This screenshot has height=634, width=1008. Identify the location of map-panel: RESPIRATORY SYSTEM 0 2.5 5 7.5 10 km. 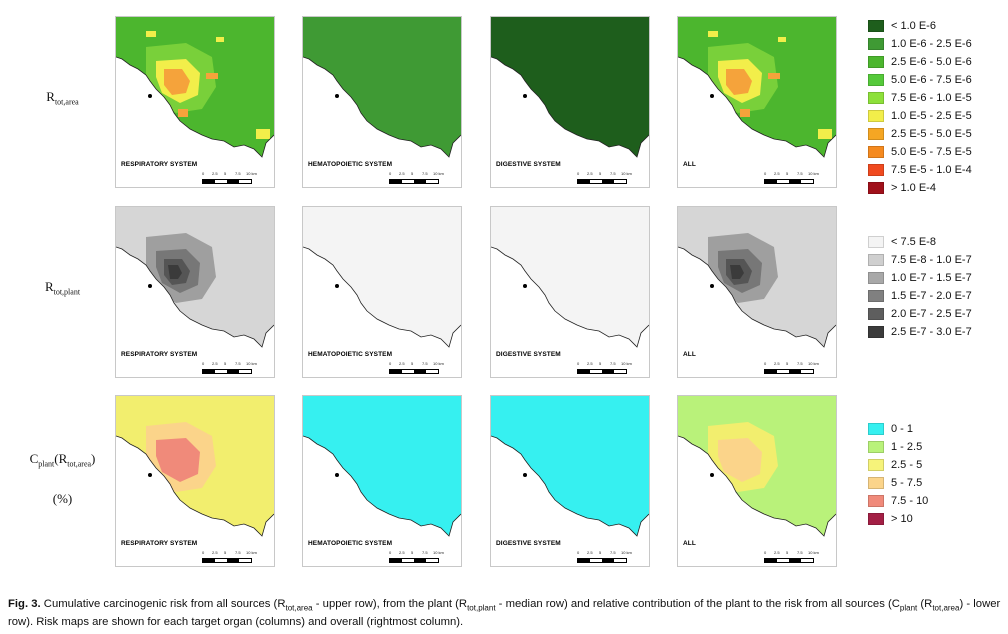
(195, 102).